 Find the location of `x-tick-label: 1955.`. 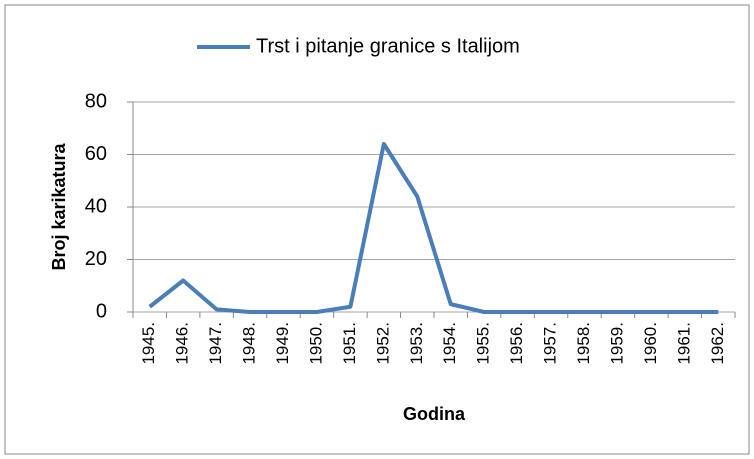

x-tick-label: 1955. is located at coordinates (483, 343).